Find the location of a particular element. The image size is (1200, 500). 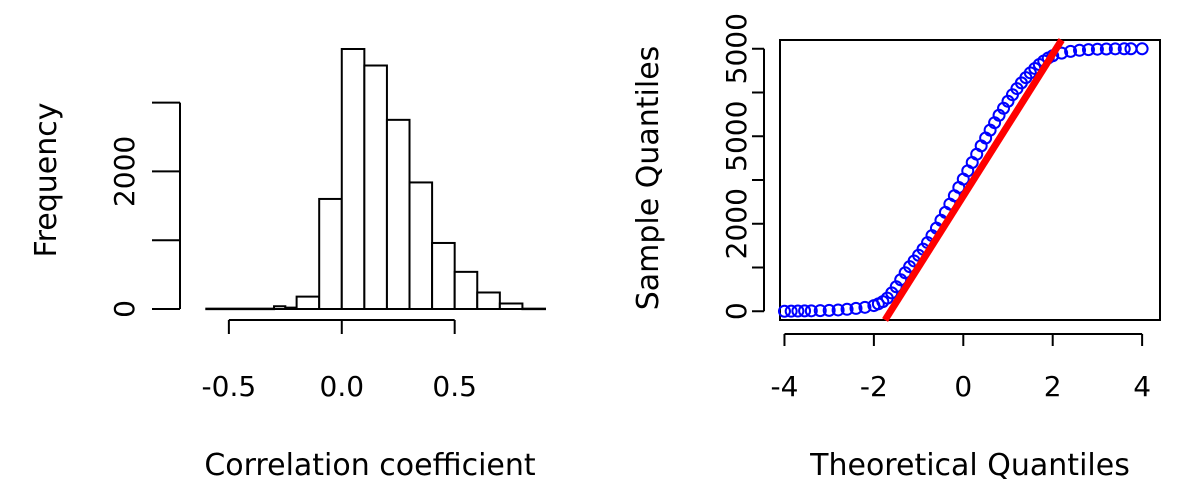

histogram-x-tick-label: -0.5 is located at coordinates (229, 386).